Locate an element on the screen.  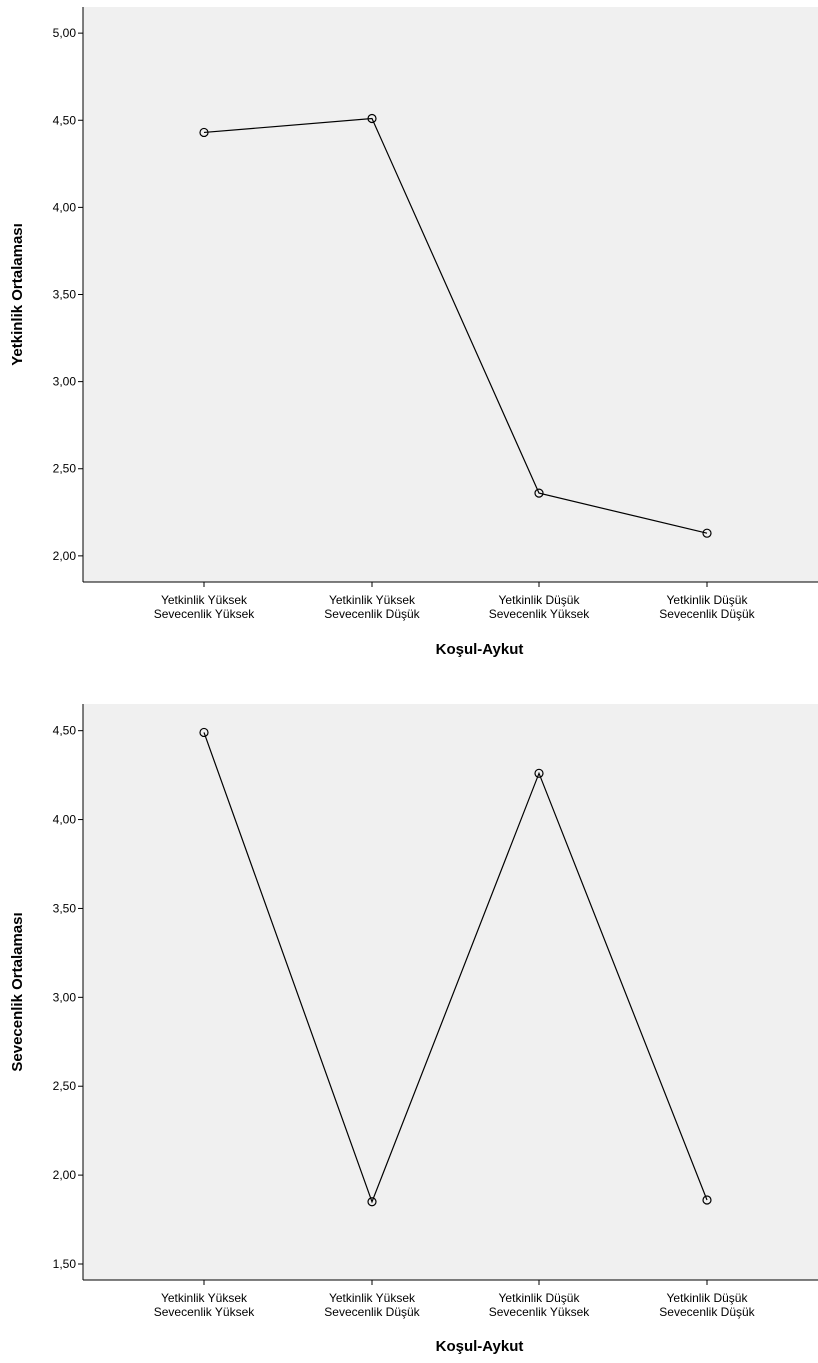
y-axis-title: Sevecenlik Ortalaması is located at coordinates (17, 991).